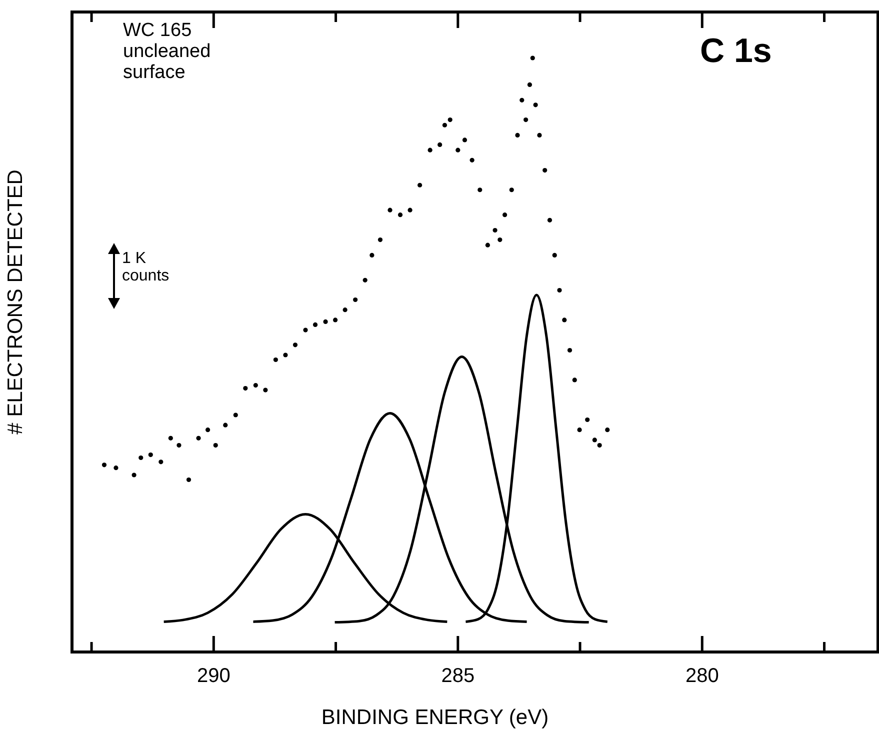 The width and height of the screenshot is (879, 736). What do you see at coordinates (458, 676) in the screenshot?
I see `x-tick-label: 285` at bounding box center [458, 676].